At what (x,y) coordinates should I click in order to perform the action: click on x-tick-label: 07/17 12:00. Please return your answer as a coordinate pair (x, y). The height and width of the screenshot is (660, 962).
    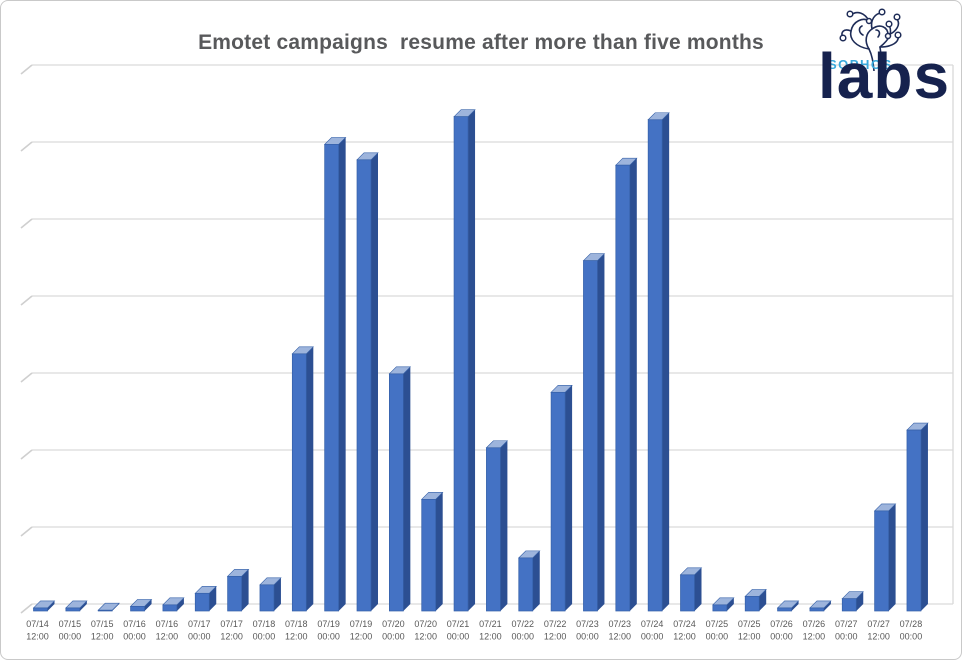
    Looking at the image, I should click on (231, 630).